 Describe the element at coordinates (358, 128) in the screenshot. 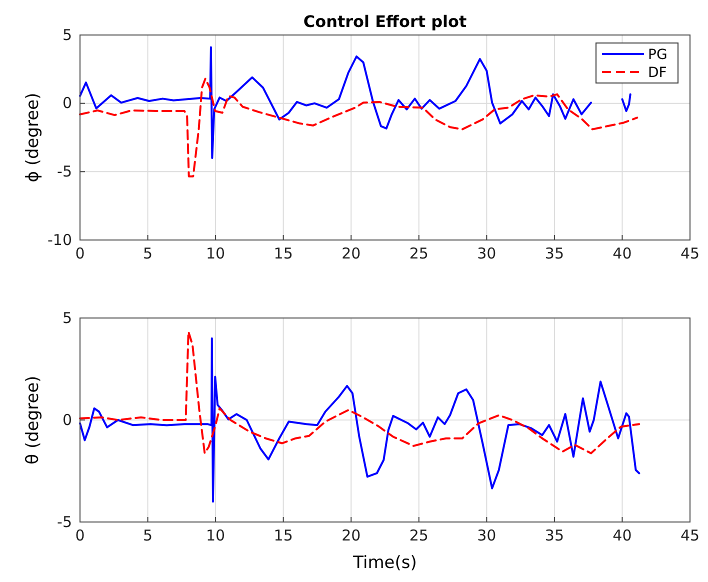

I see `line-series` at that location.